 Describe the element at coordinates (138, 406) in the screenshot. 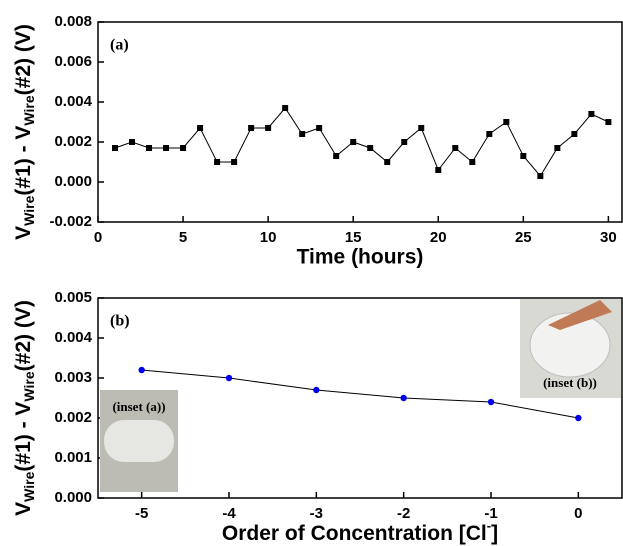

I see `inset-a-label: (inset (a))` at that location.